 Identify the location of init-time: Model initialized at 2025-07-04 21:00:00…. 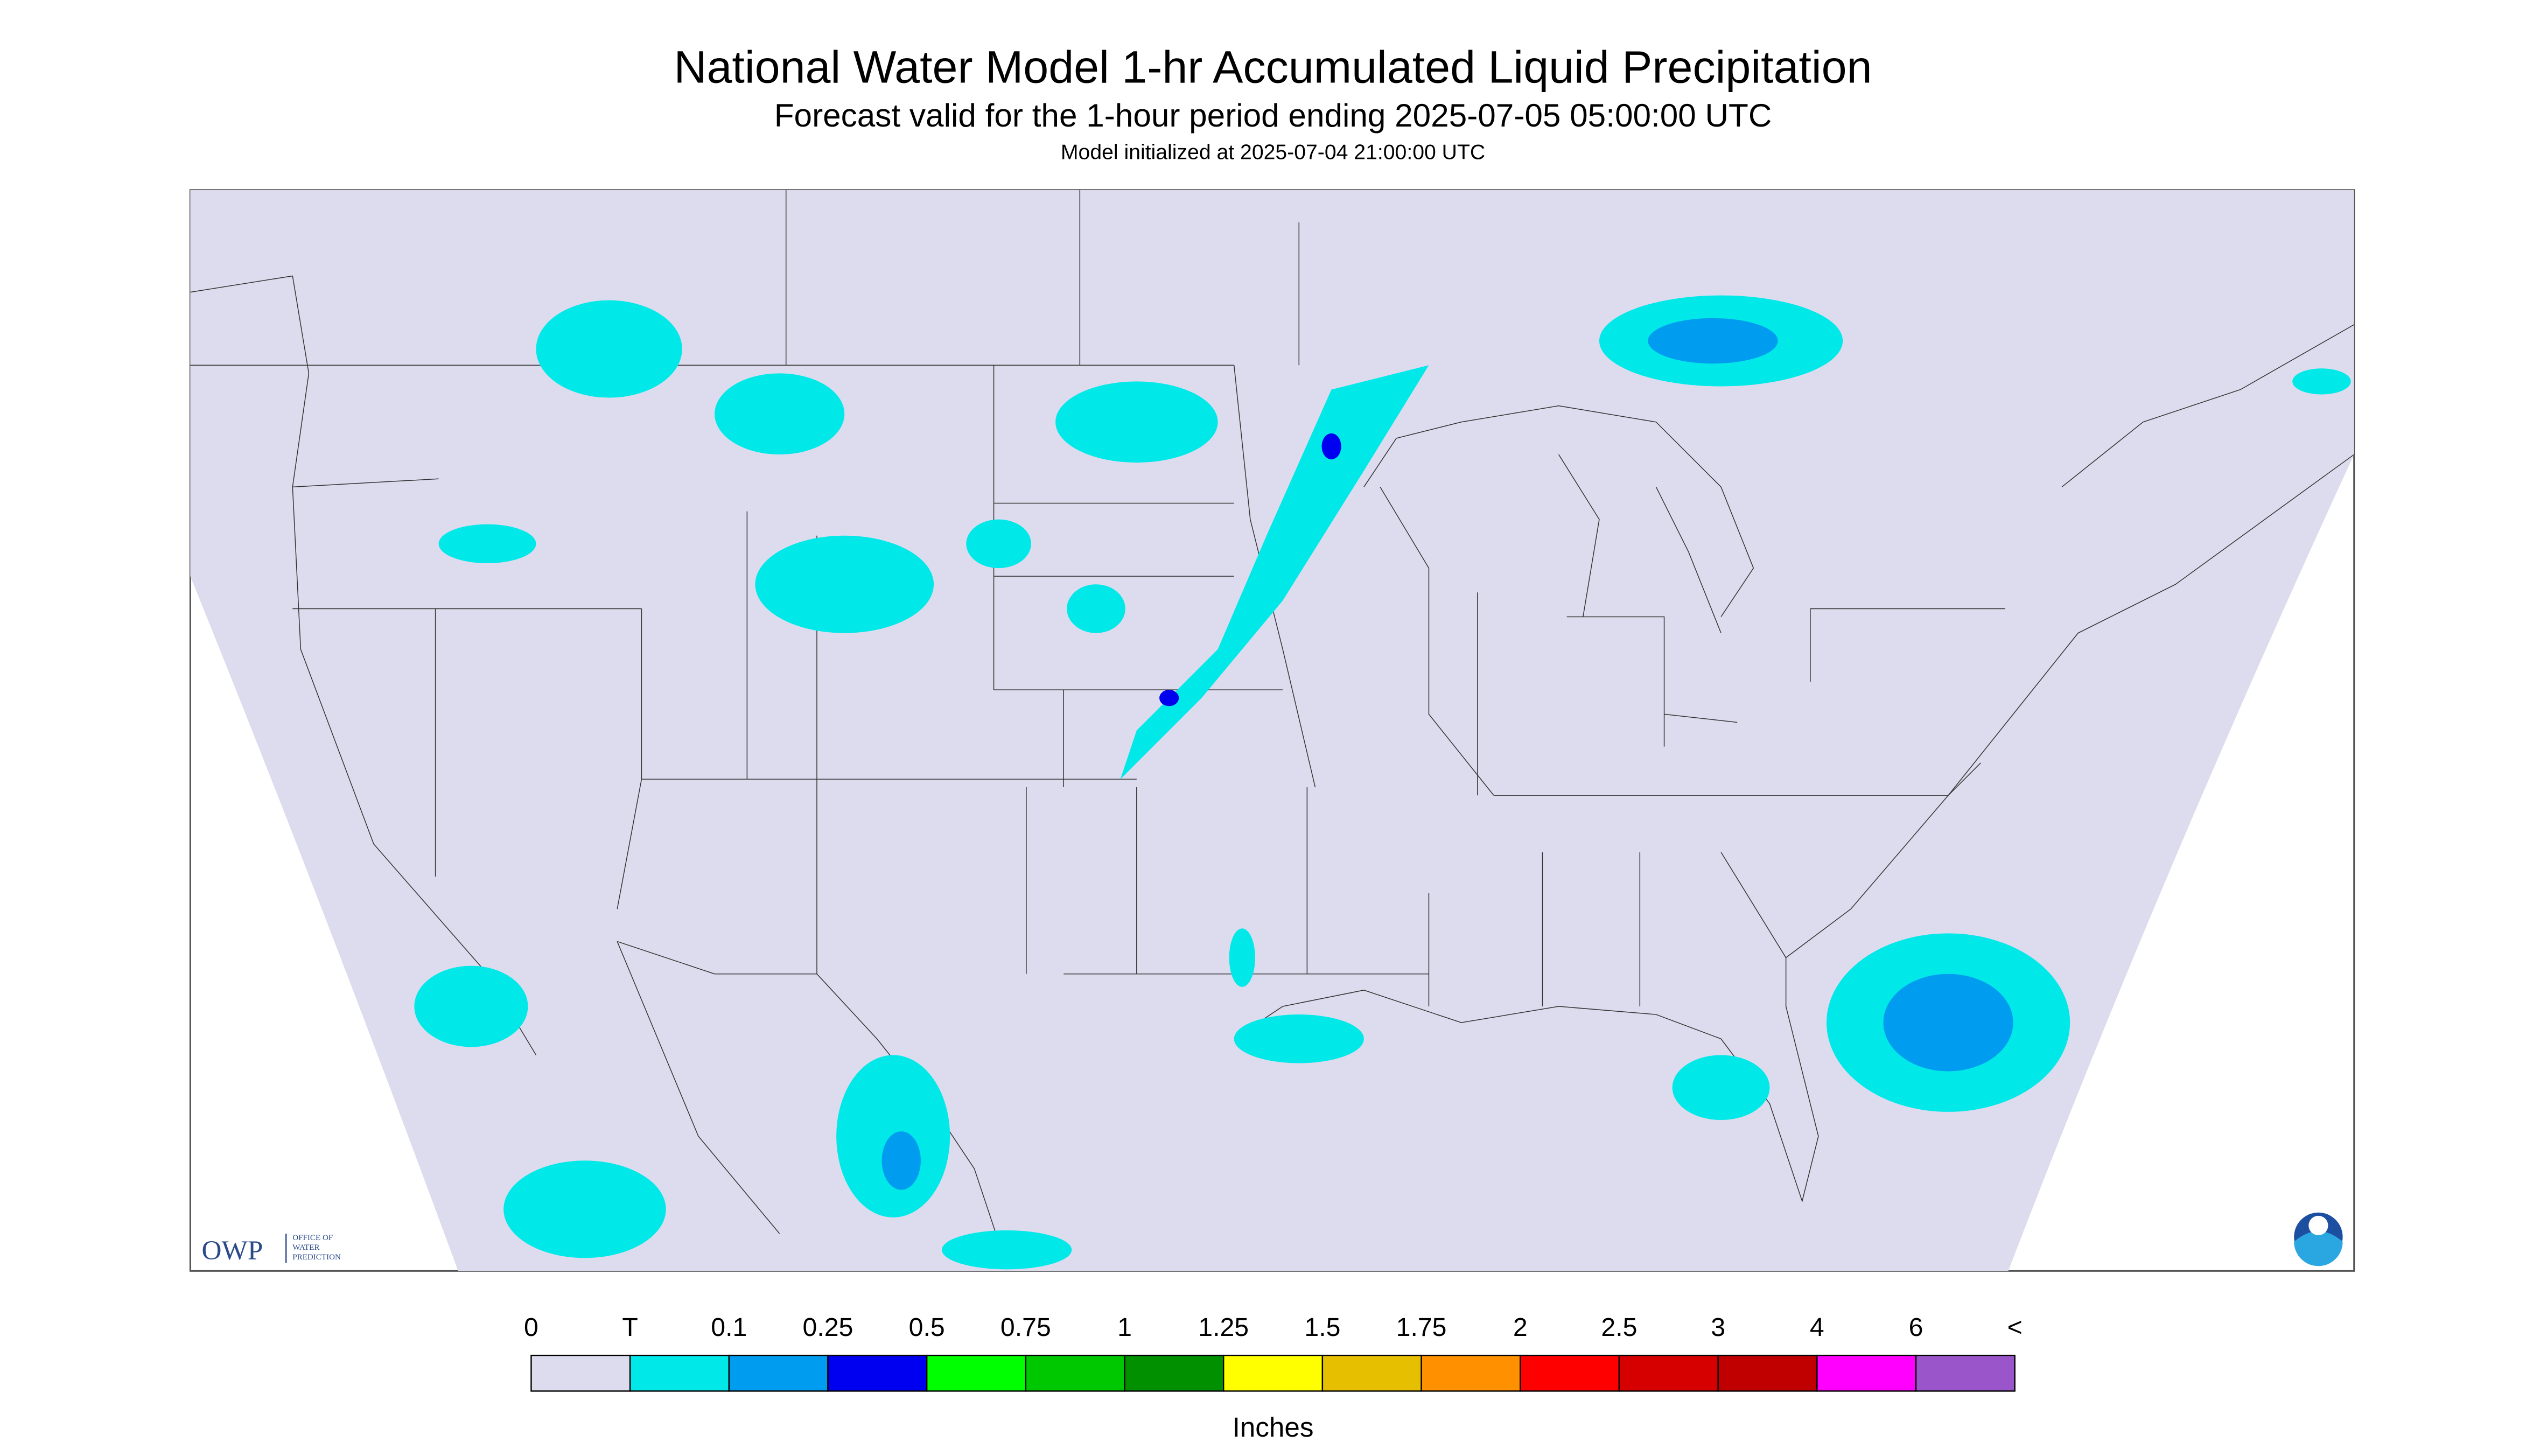
(1273, 152).